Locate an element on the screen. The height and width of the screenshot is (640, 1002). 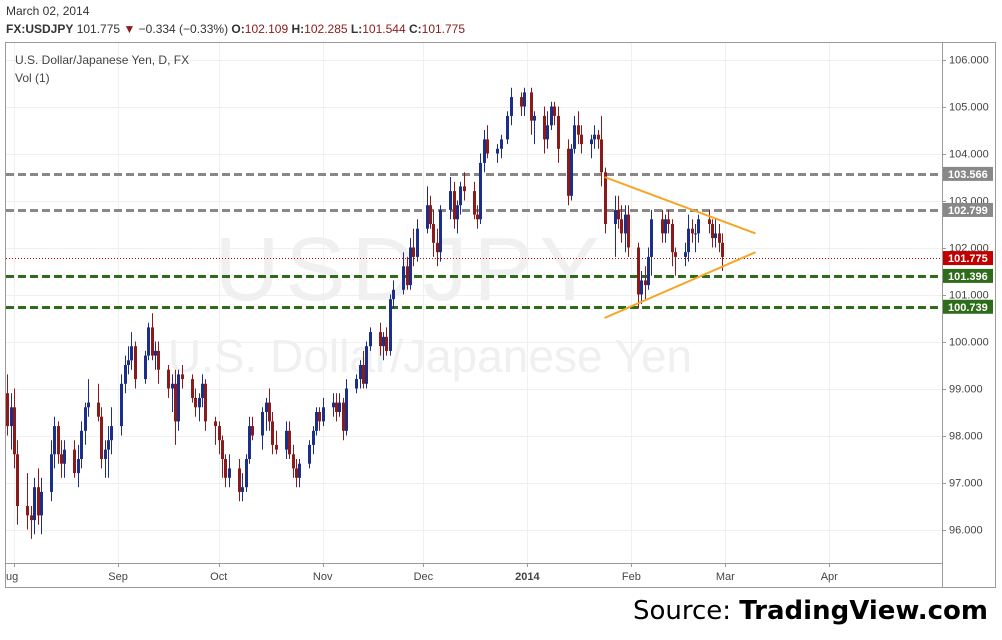
source-brand: TradingView.com is located at coordinates (863, 611).